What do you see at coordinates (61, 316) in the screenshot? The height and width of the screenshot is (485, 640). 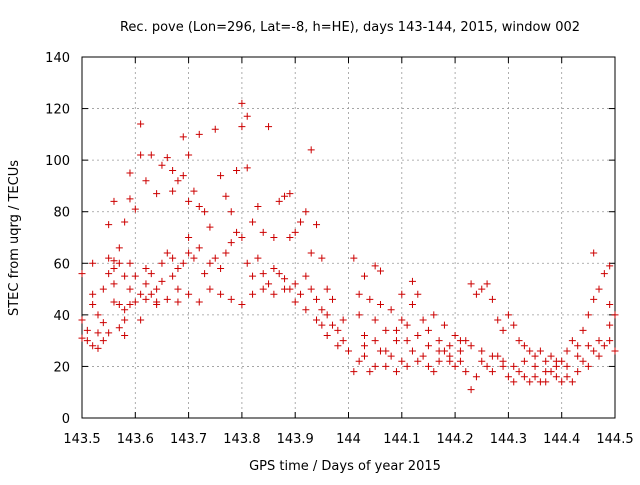 I see `y-tick-label: 40` at bounding box center [61, 316].